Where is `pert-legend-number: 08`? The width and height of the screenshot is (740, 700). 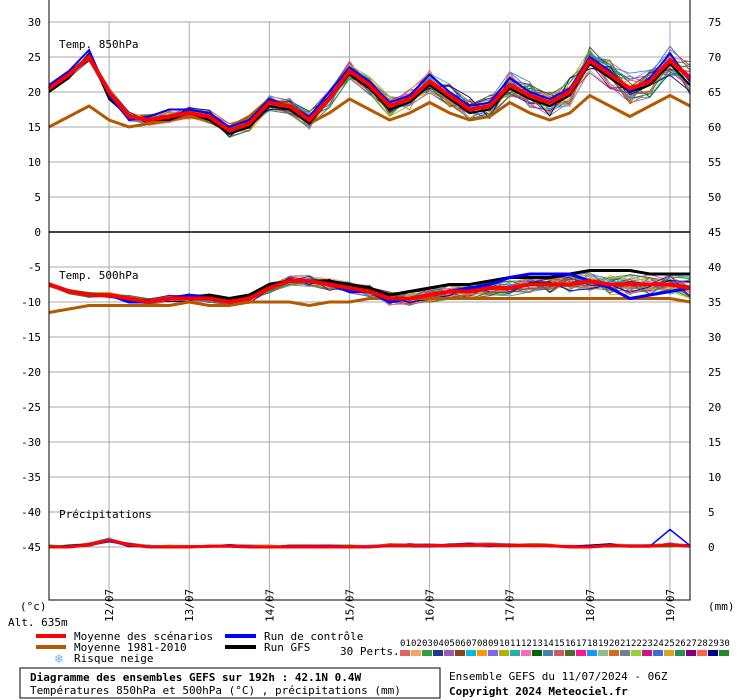 pert-legend-number: 08 is located at coordinates (482, 644).